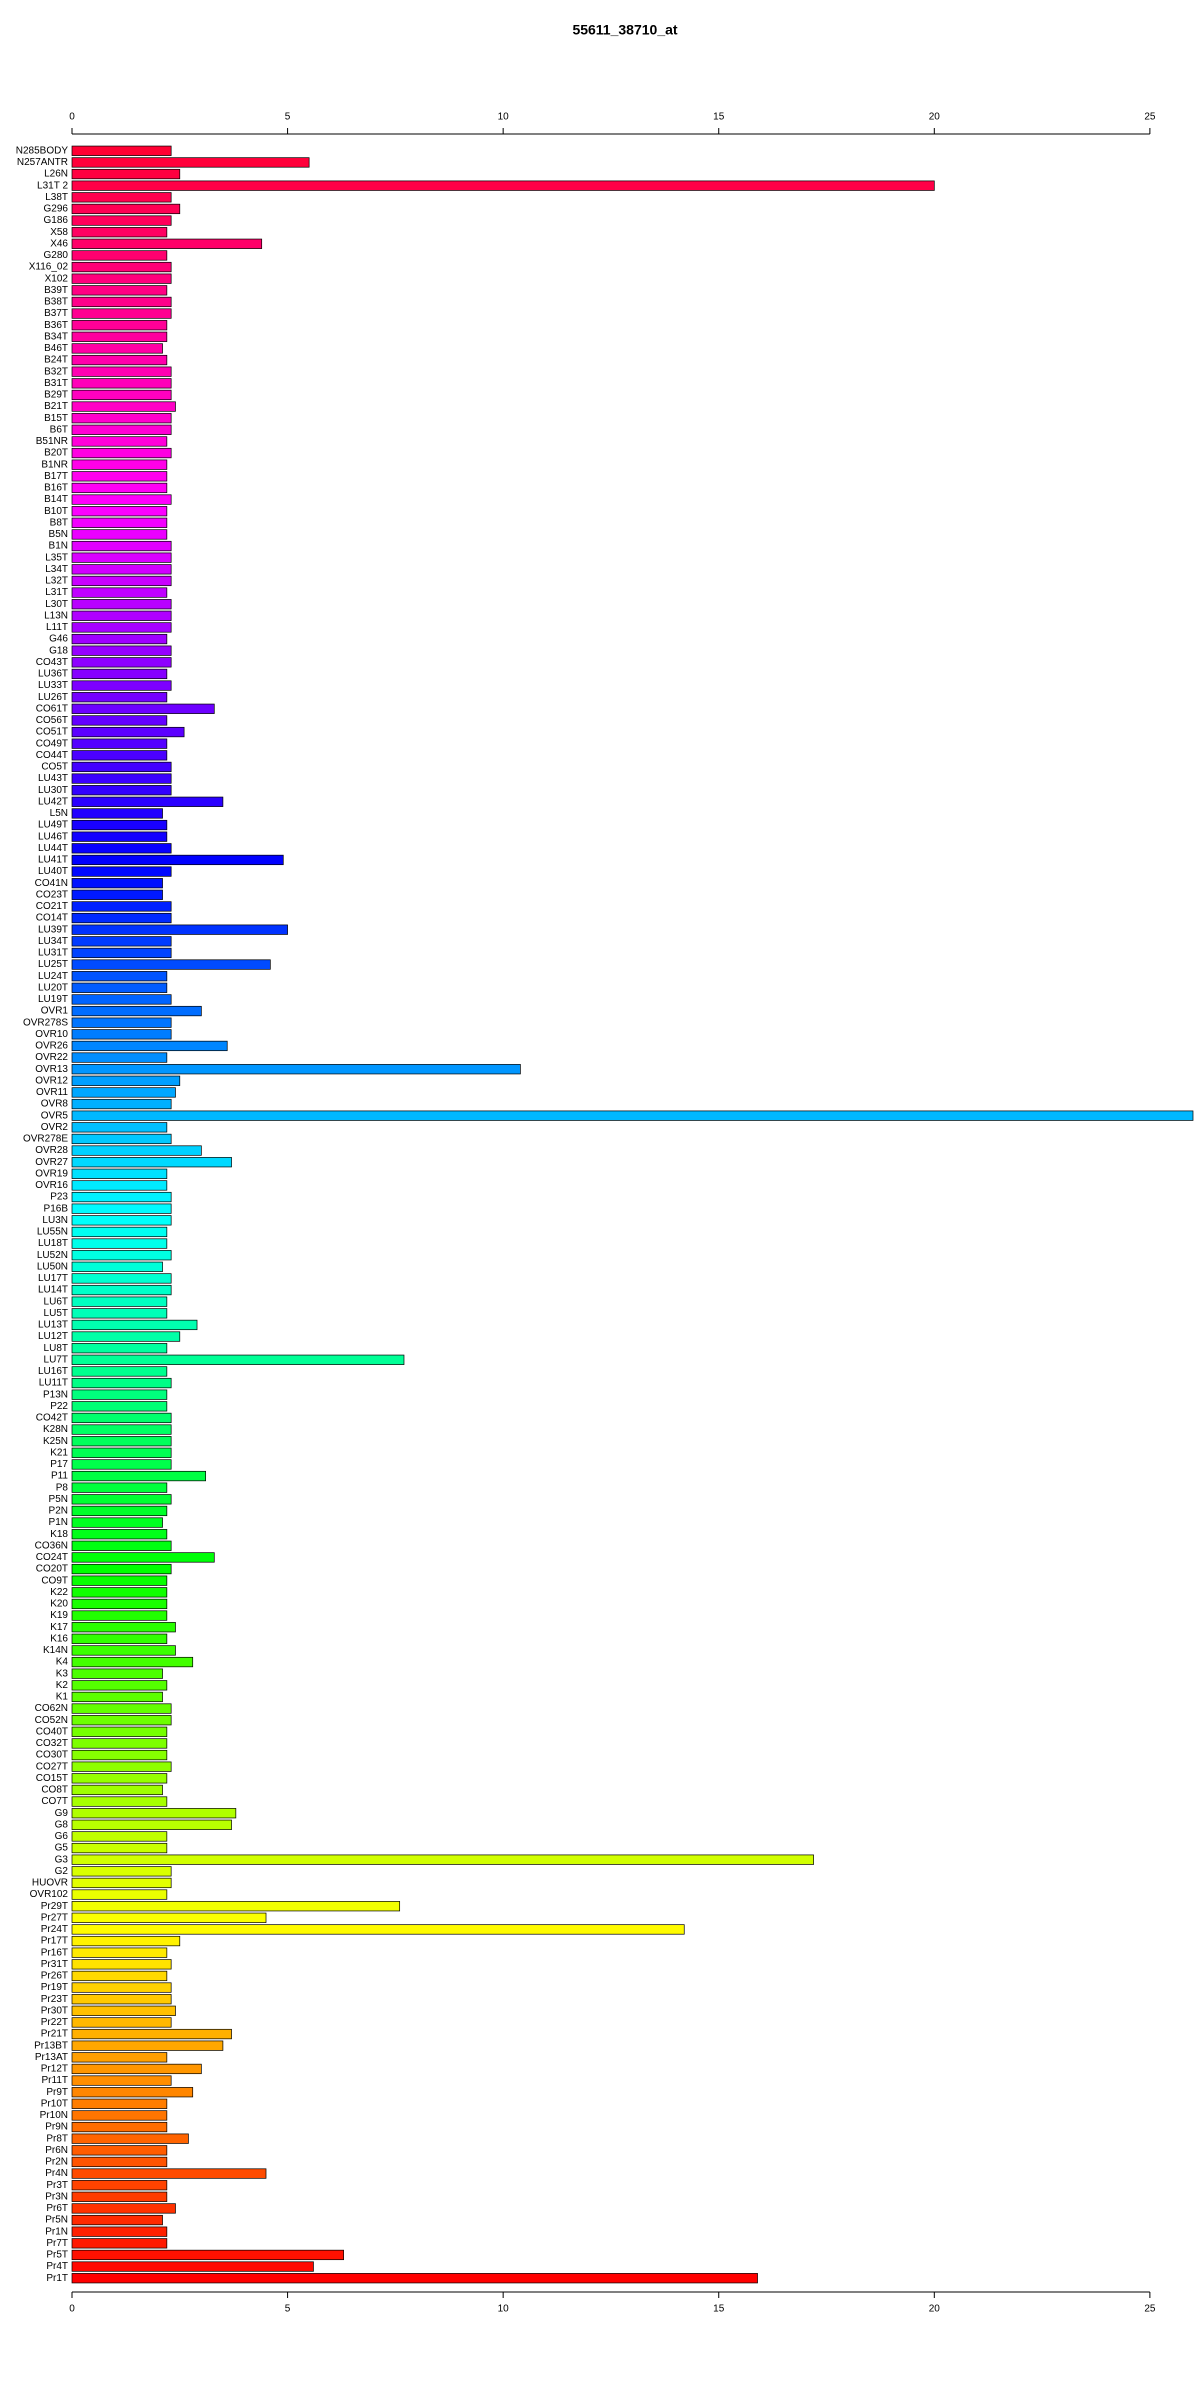 This screenshot has height=2400, width=1200. What do you see at coordinates (56, 2196) in the screenshot?
I see `y-tick-label: Pr3N` at bounding box center [56, 2196].